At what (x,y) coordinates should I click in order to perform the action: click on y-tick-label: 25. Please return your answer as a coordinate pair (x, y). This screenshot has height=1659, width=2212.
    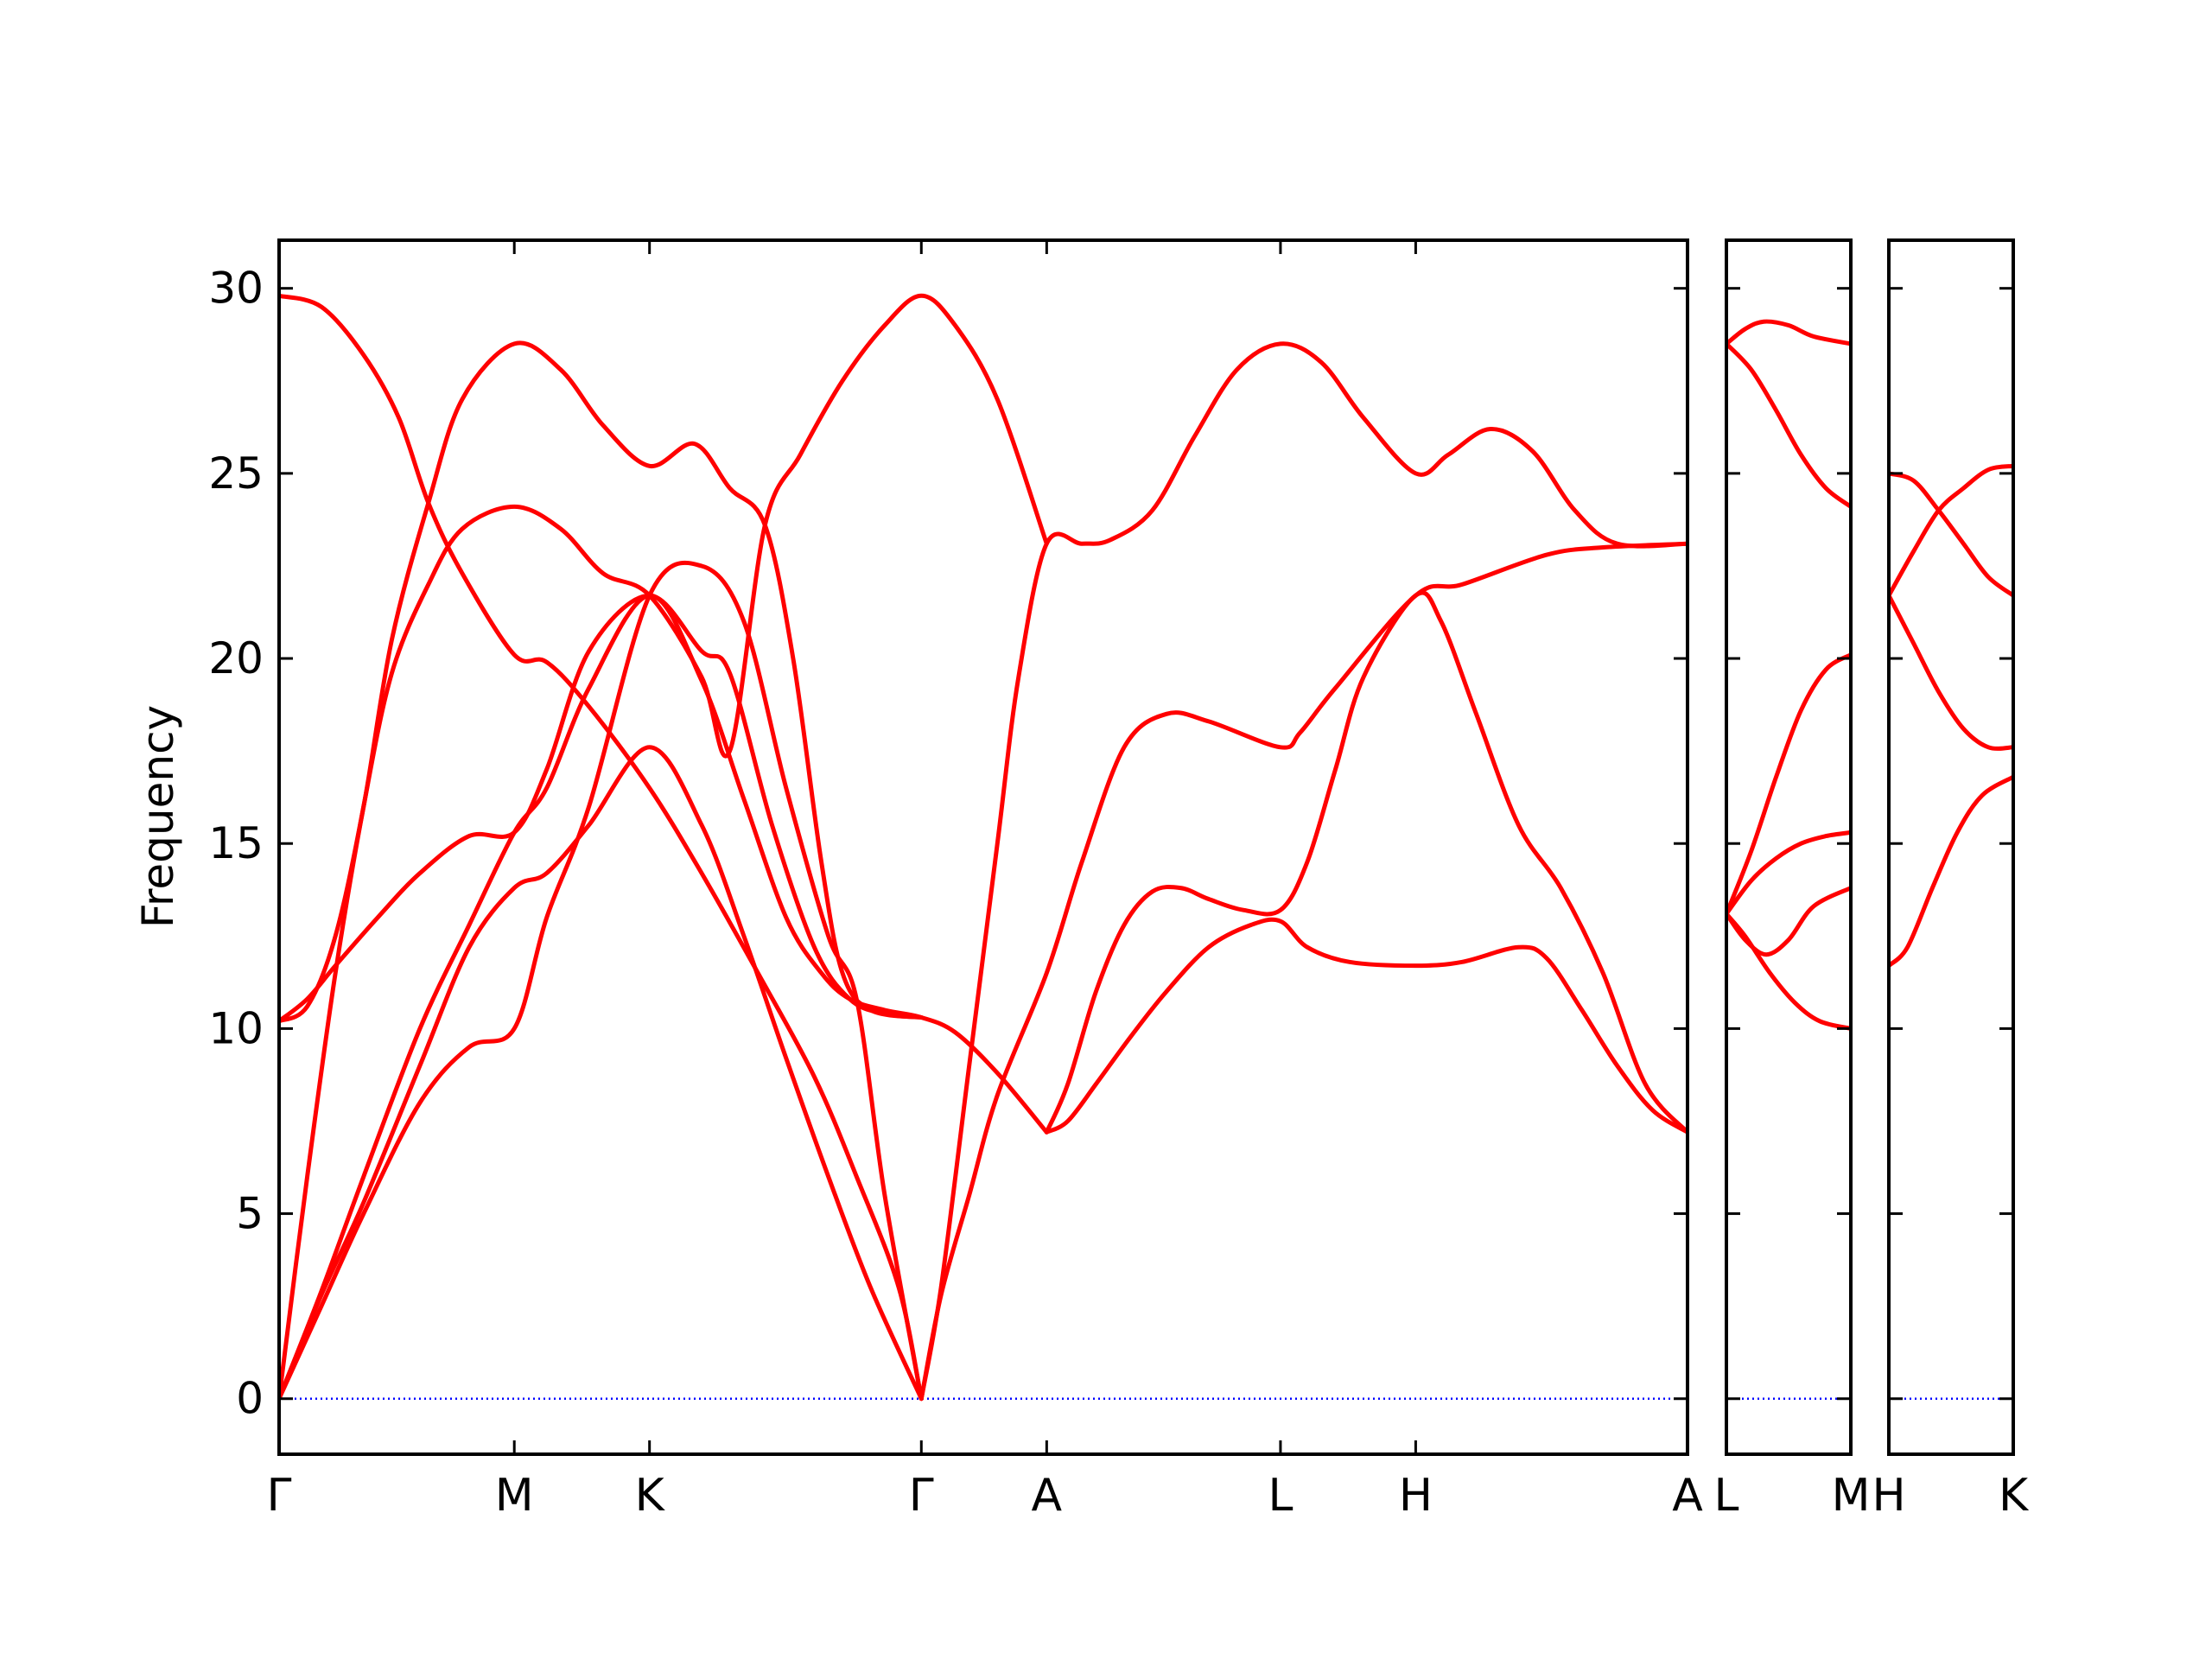
    Looking at the image, I should click on (236, 473).